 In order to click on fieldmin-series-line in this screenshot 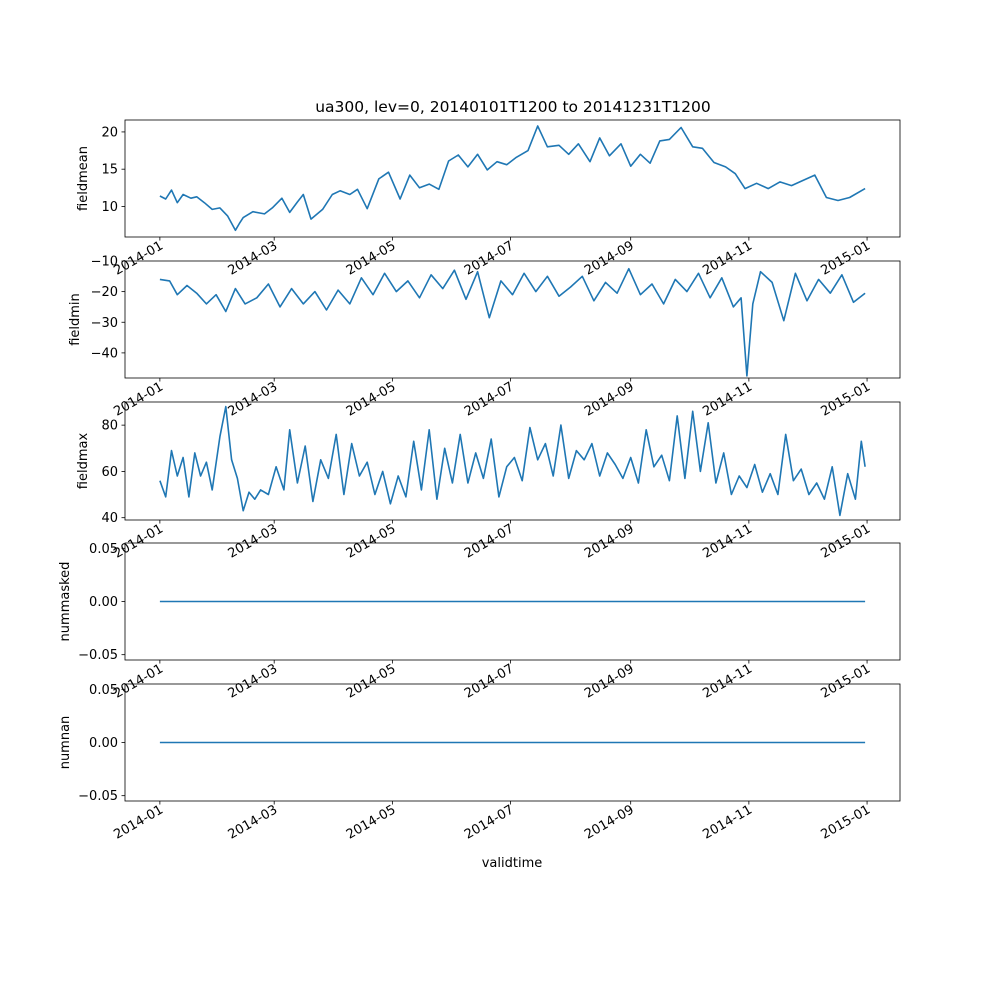, I will do `click(512, 322)`.